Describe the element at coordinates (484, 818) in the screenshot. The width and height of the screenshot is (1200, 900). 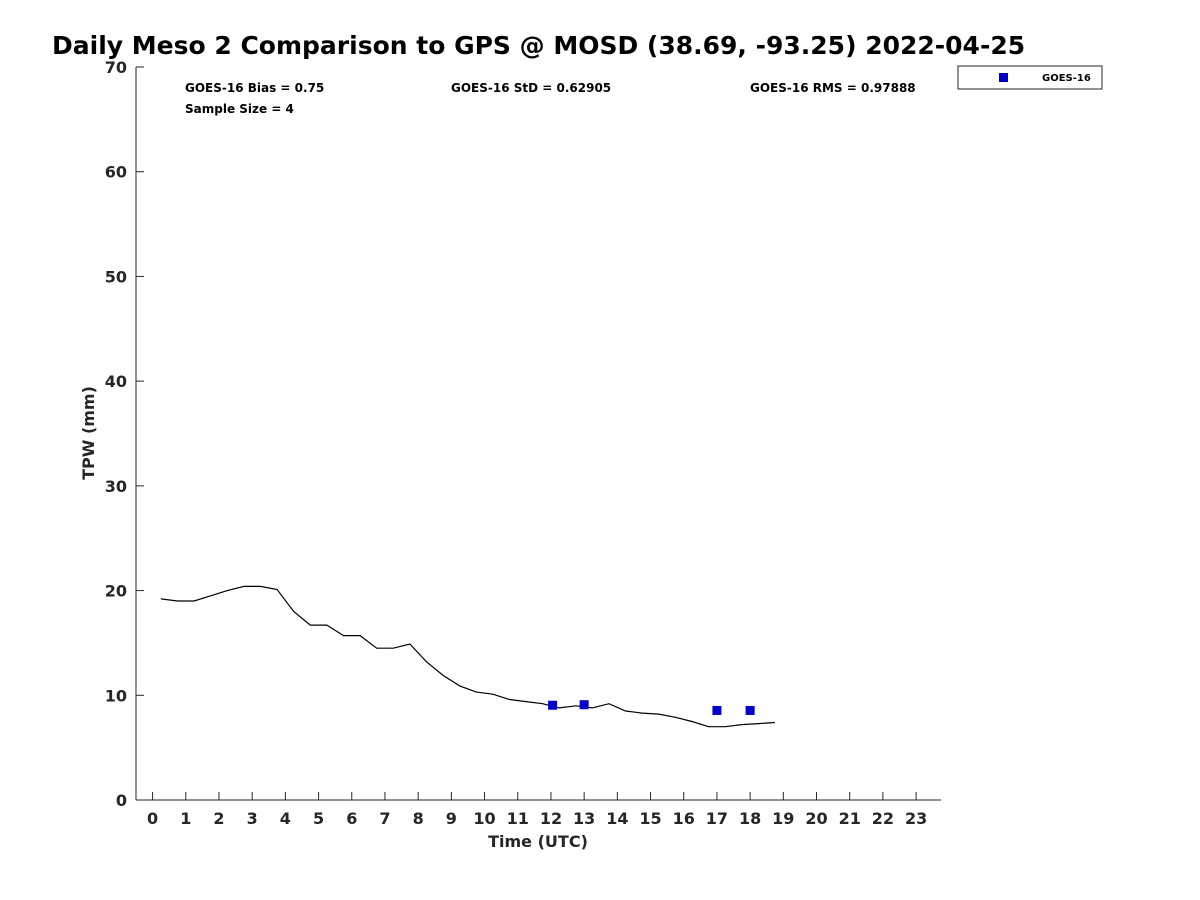
I see `x-tick-label: 10` at that location.